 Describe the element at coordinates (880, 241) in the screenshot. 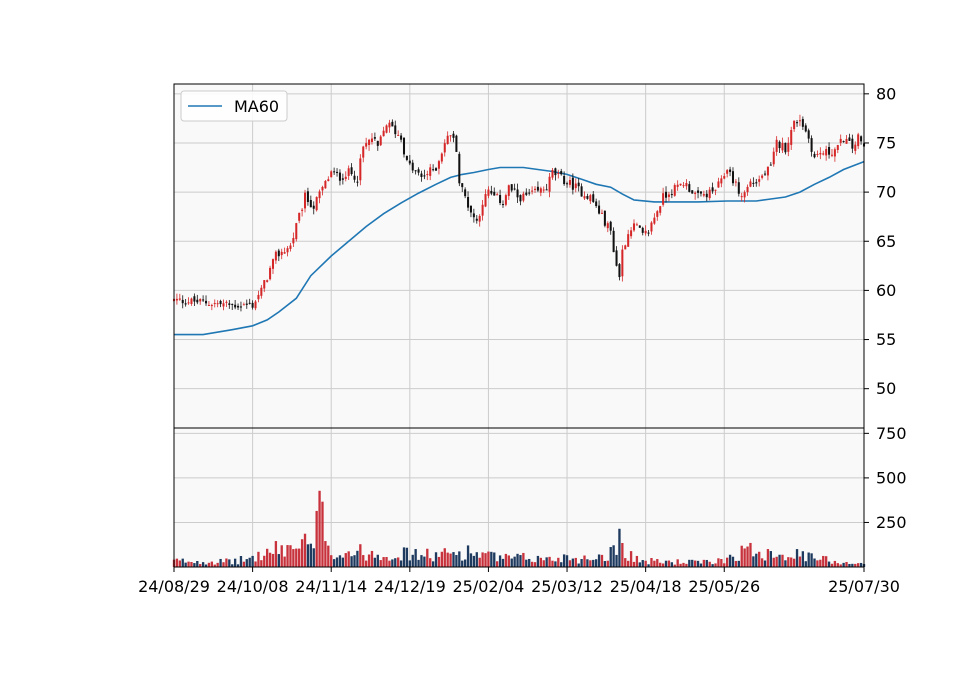

I see `price-axis: 50 55 60 65 70 75 80` at that location.